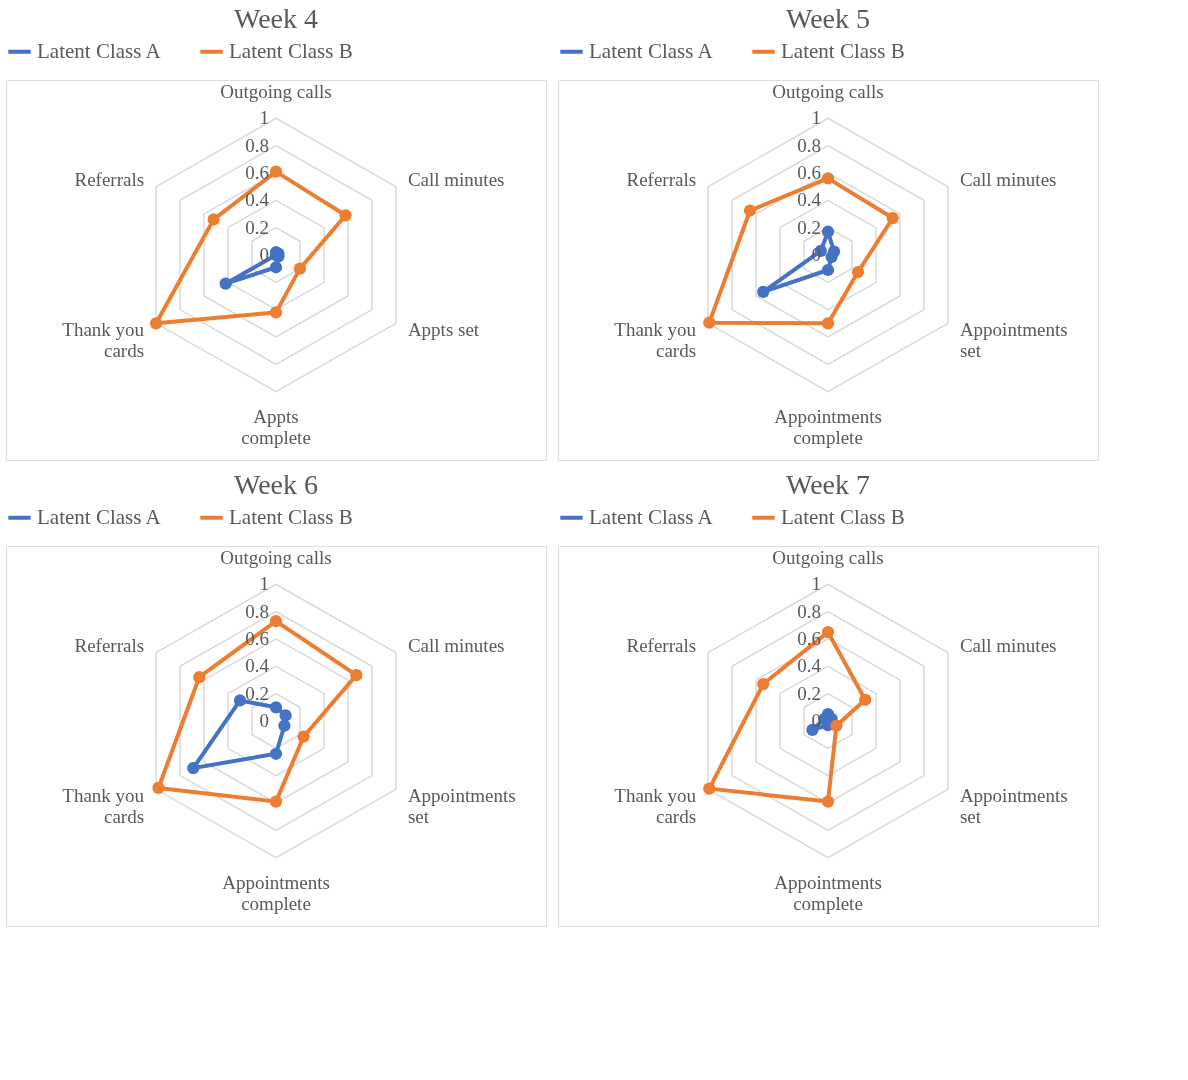 This screenshot has width=1188, height=1080. Describe the element at coordinates (276, 427) in the screenshot. I see `spoke-label: Appts complete` at that location.